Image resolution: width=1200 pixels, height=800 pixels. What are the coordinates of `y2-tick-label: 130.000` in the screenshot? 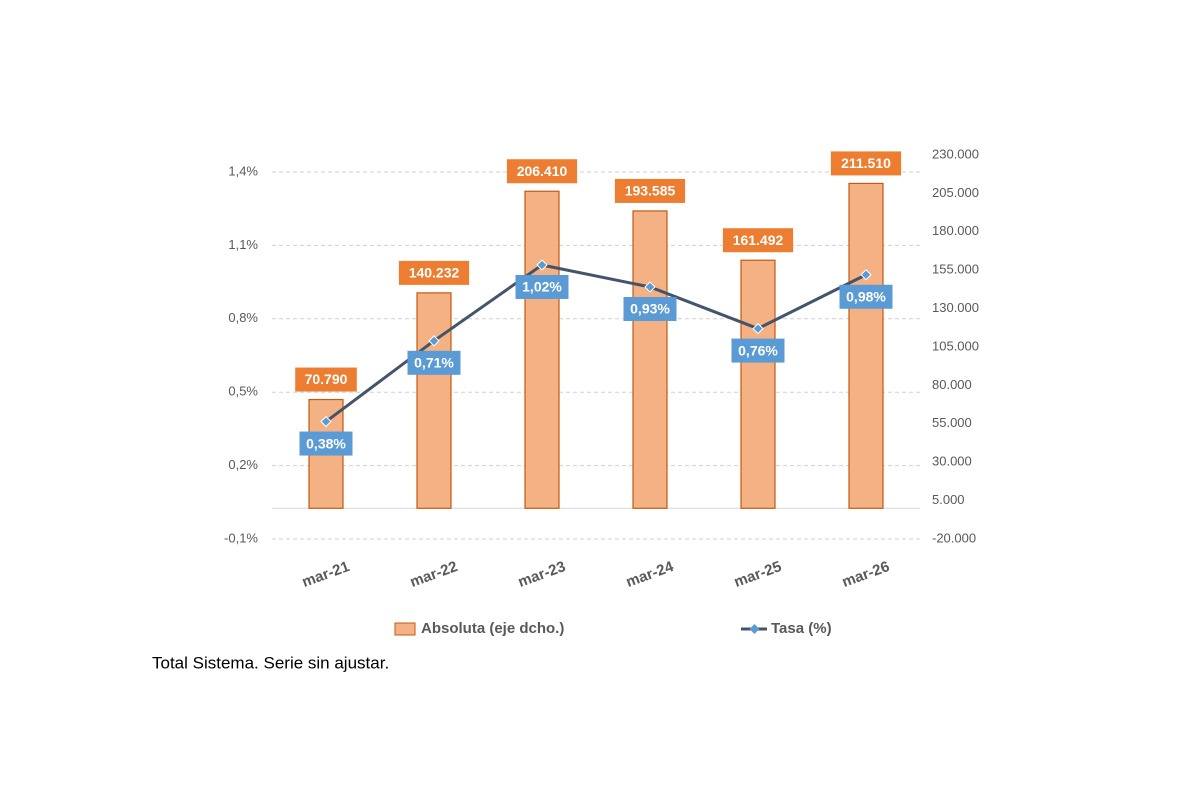 It's located at (955, 307).